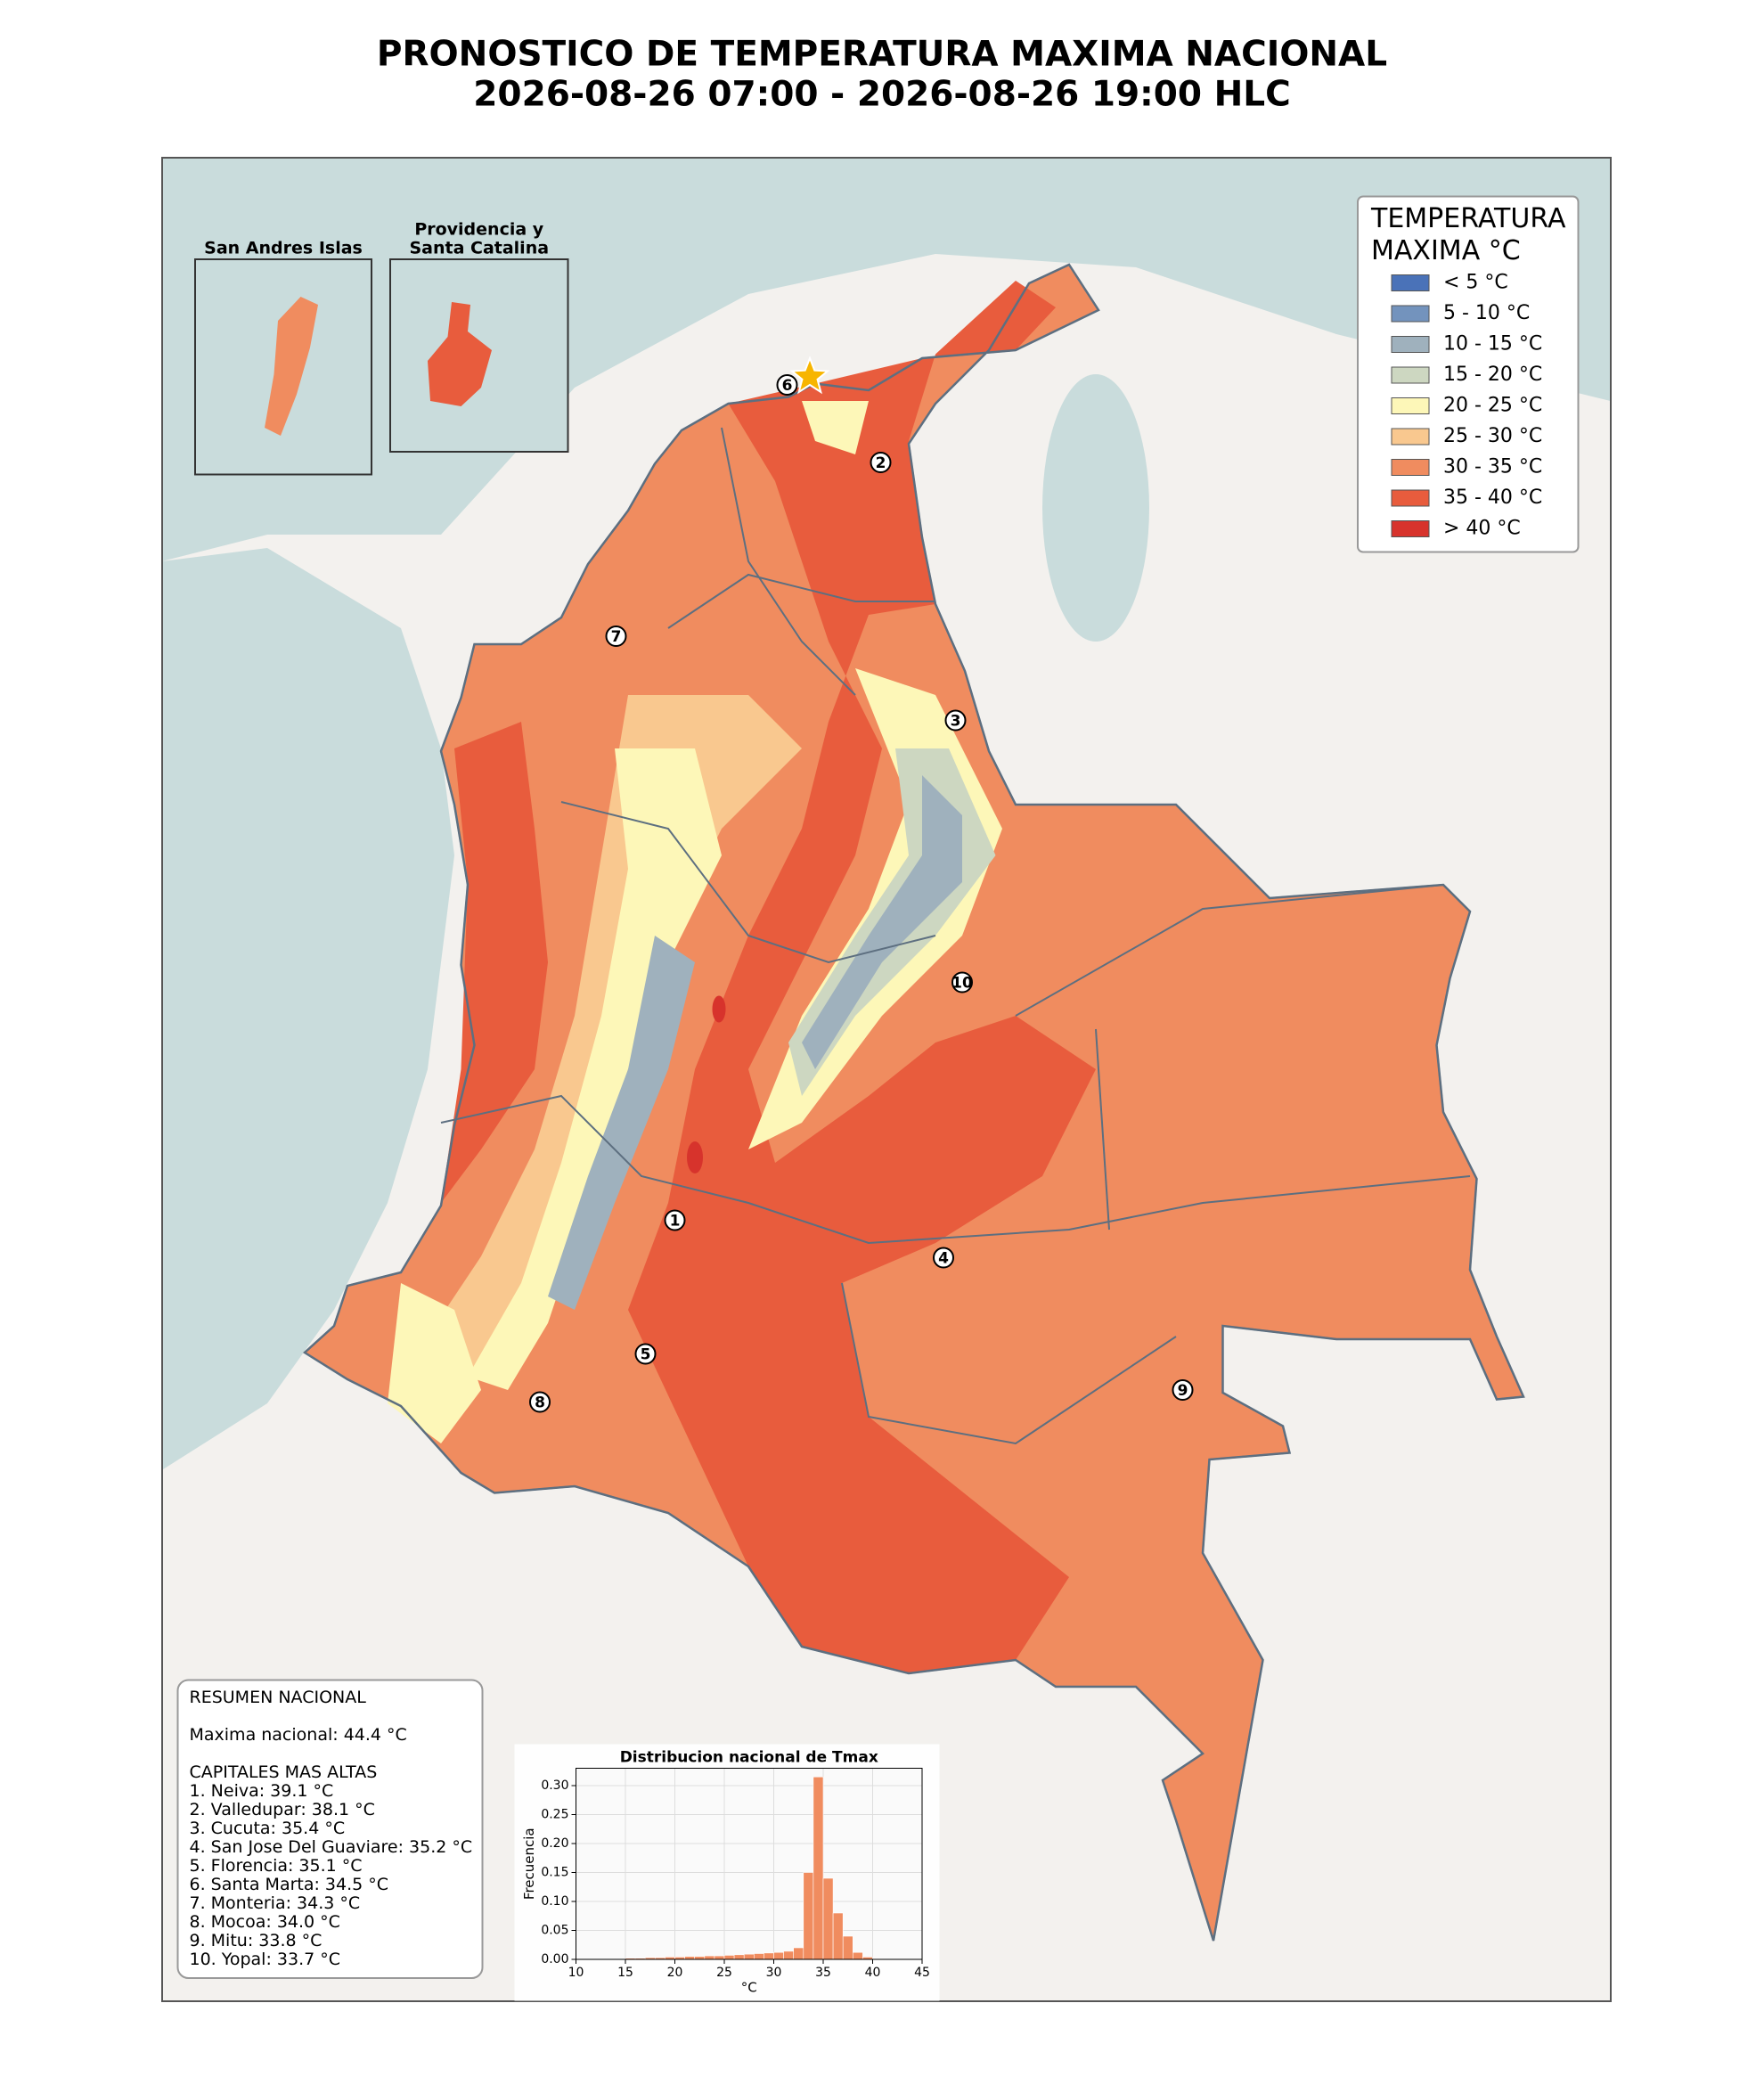 The image size is (1764, 2085). I want to click on x-tick-label: 45, so click(922, 1973).